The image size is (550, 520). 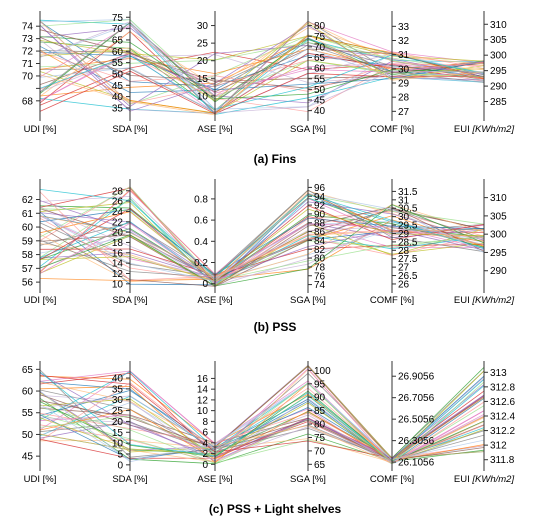 What do you see at coordinates (502, 460) in the screenshot?
I see `tick-label: 311.8` at bounding box center [502, 460].